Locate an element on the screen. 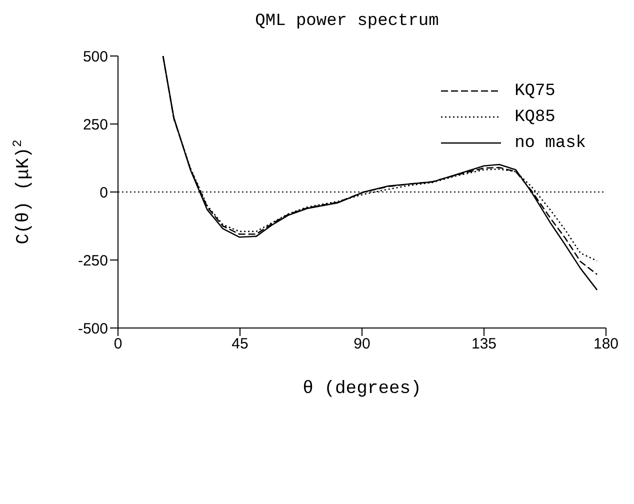  x-tick-label: 180 is located at coordinates (606, 344).